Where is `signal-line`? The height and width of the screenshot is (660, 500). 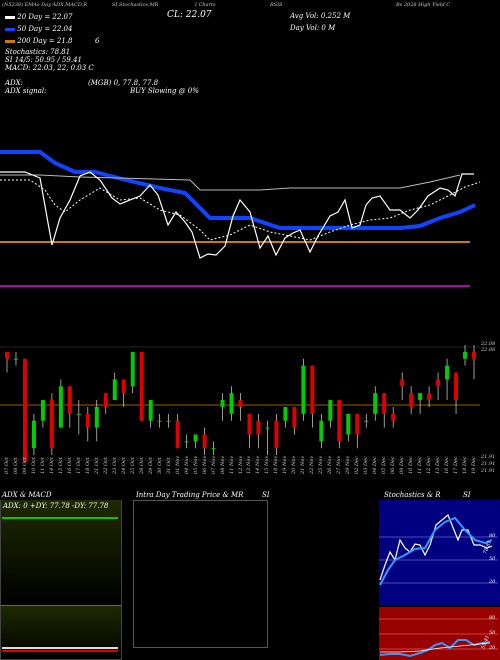
signal-line is located at coordinates (230, 182).